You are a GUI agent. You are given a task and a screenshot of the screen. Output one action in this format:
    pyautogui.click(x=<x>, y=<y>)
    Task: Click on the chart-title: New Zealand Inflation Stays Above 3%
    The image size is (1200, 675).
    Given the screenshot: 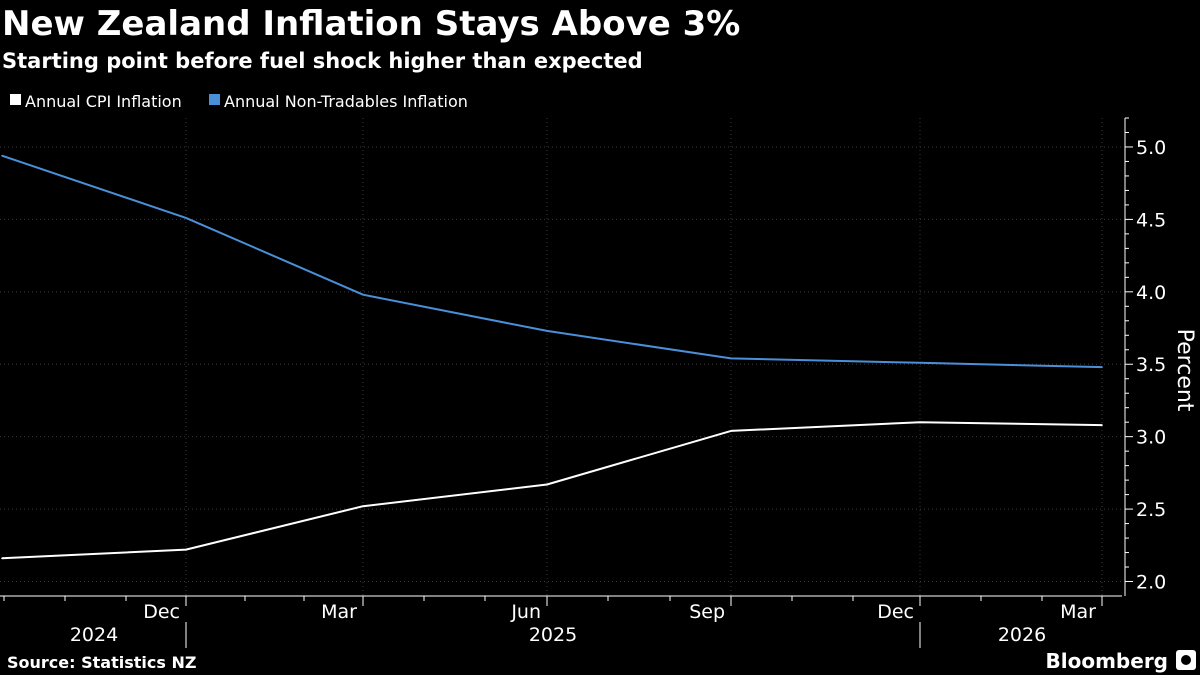 What is the action you would take?
    pyautogui.click(x=371, y=24)
    